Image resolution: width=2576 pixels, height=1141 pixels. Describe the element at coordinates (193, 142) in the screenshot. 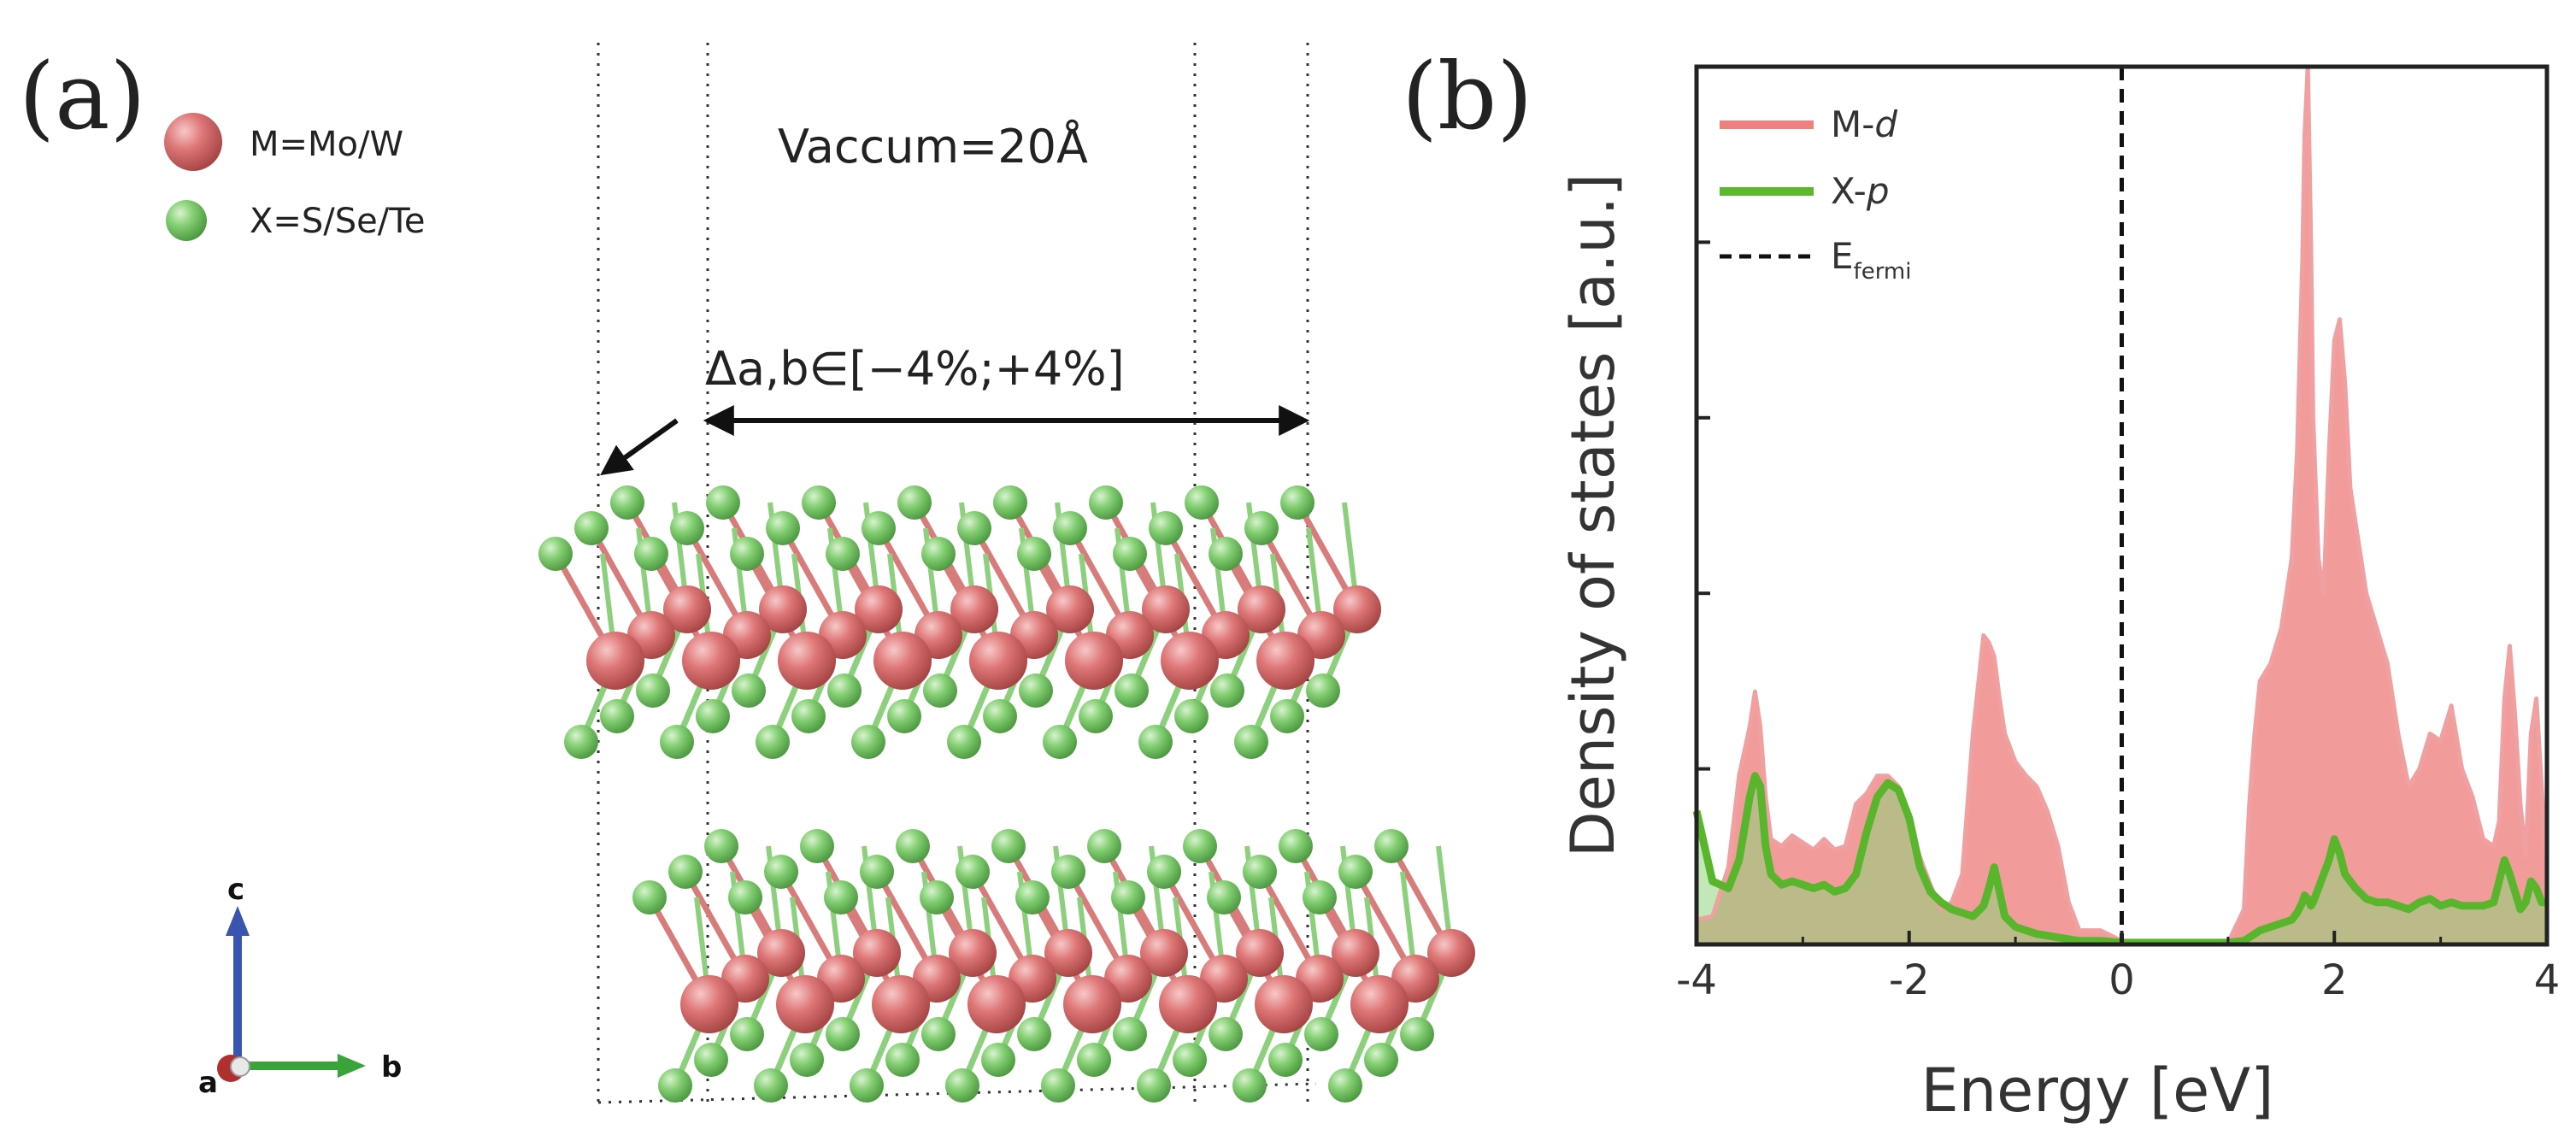

I see `metal-atom-legend-icon` at that location.